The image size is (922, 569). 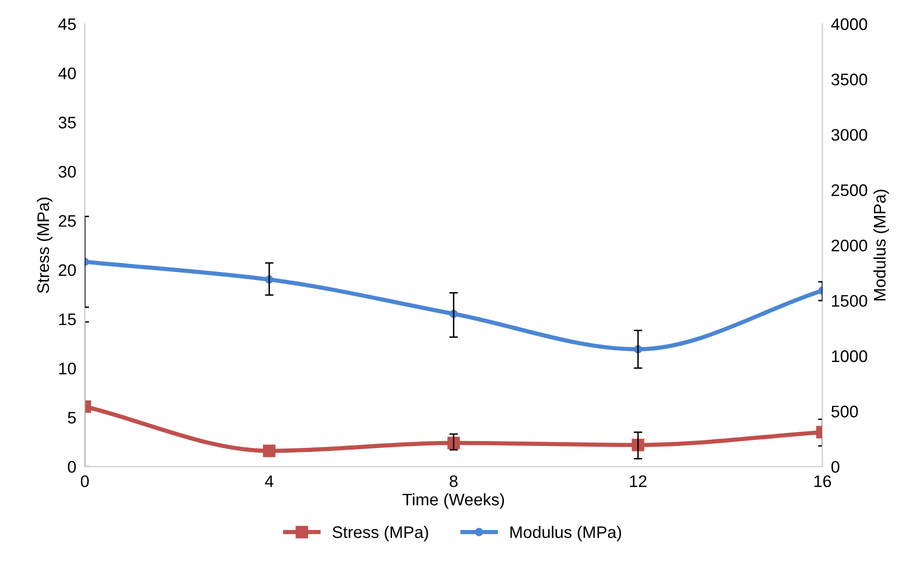 I want to click on y-tick-label: 45, so click(x=67, y=24).